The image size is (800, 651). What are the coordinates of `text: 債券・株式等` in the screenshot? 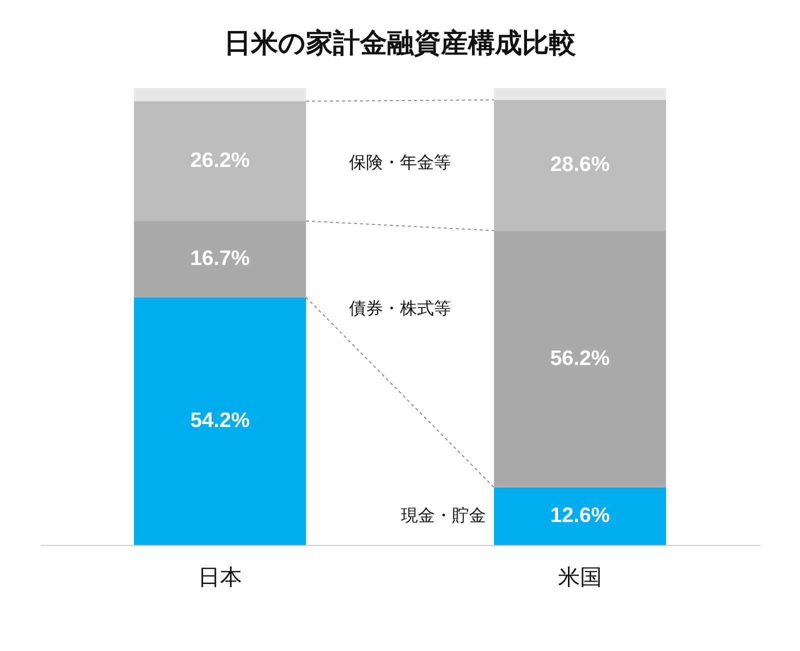 It's located at (400, 308).